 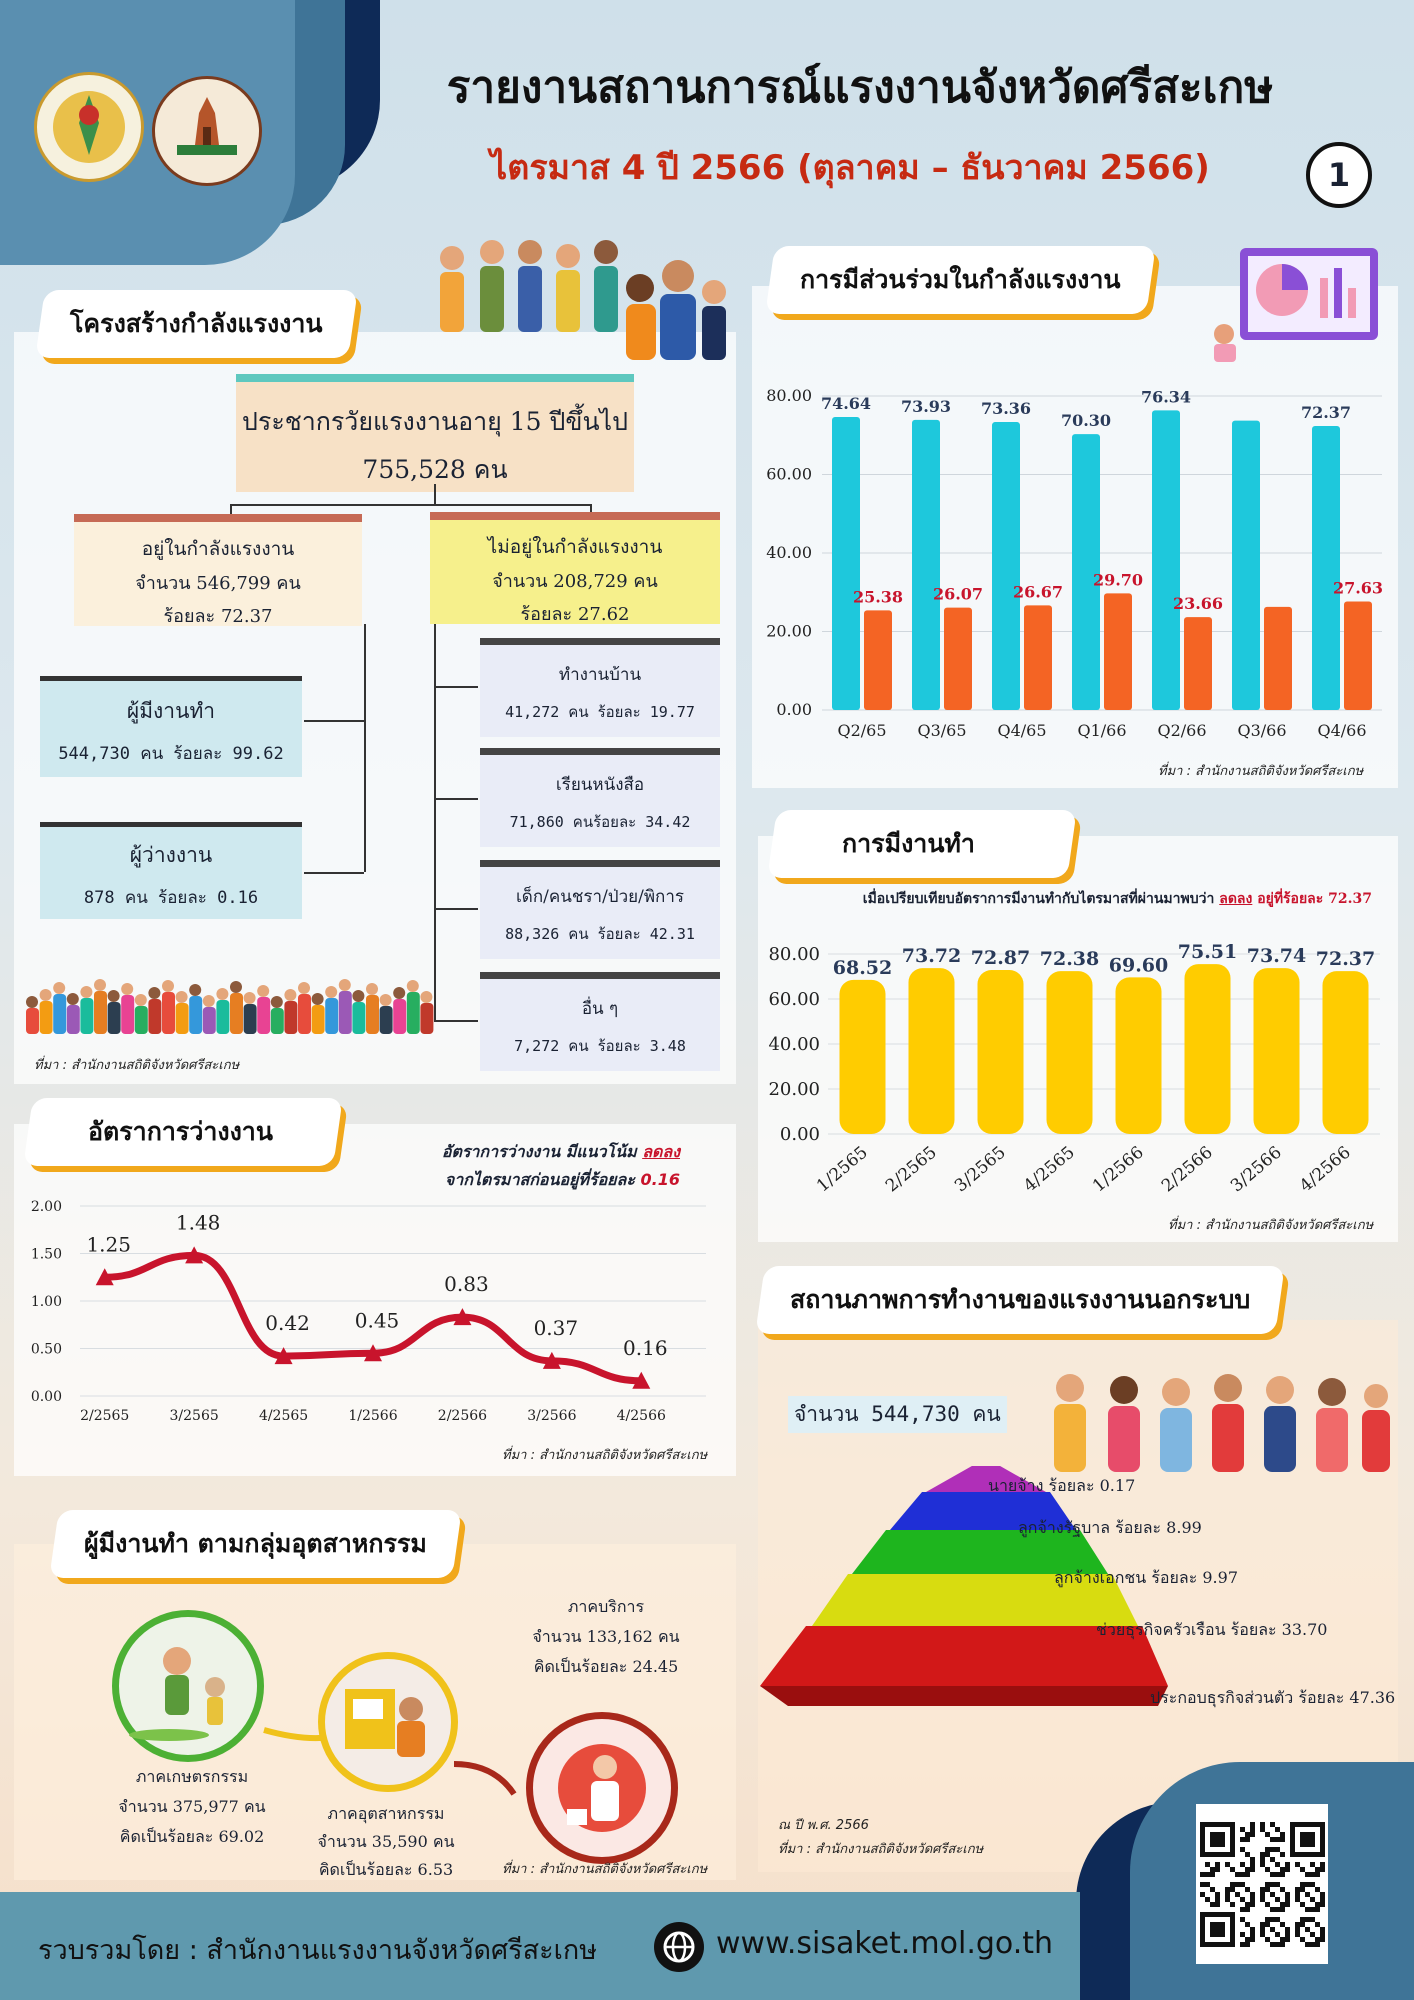 I want to click on employment-source: ที่มา : สำนักงานสถิติจังหวัดศรีสะเกษ, so click(x=1271, y=1225).